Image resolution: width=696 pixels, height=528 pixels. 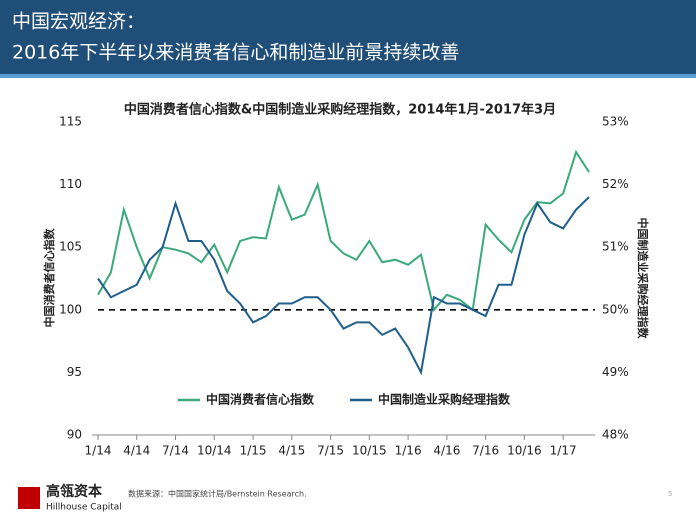 What do you see at coordinates (260, 399) in the screenshot?
I see `legend-label: 中国消费者信心指数` at bounding box center [260, 399].